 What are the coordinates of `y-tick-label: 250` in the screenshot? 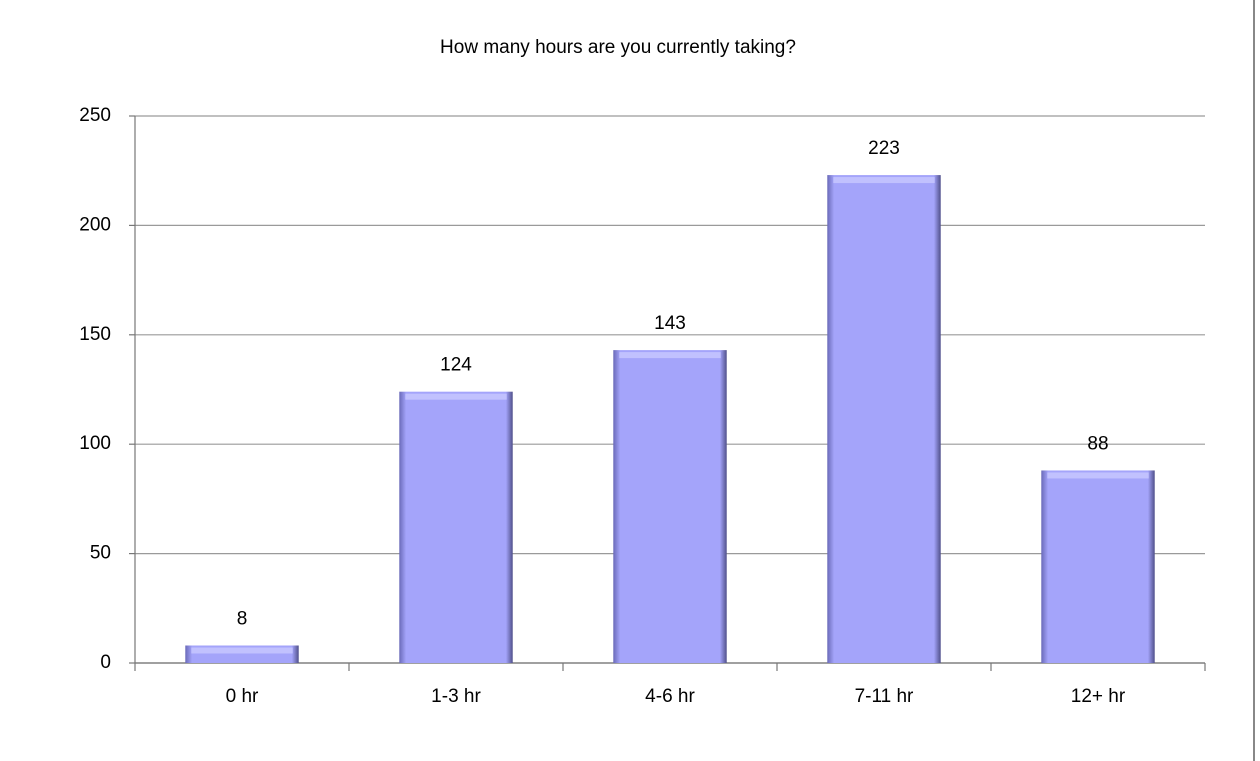 It's located at (95, 115).